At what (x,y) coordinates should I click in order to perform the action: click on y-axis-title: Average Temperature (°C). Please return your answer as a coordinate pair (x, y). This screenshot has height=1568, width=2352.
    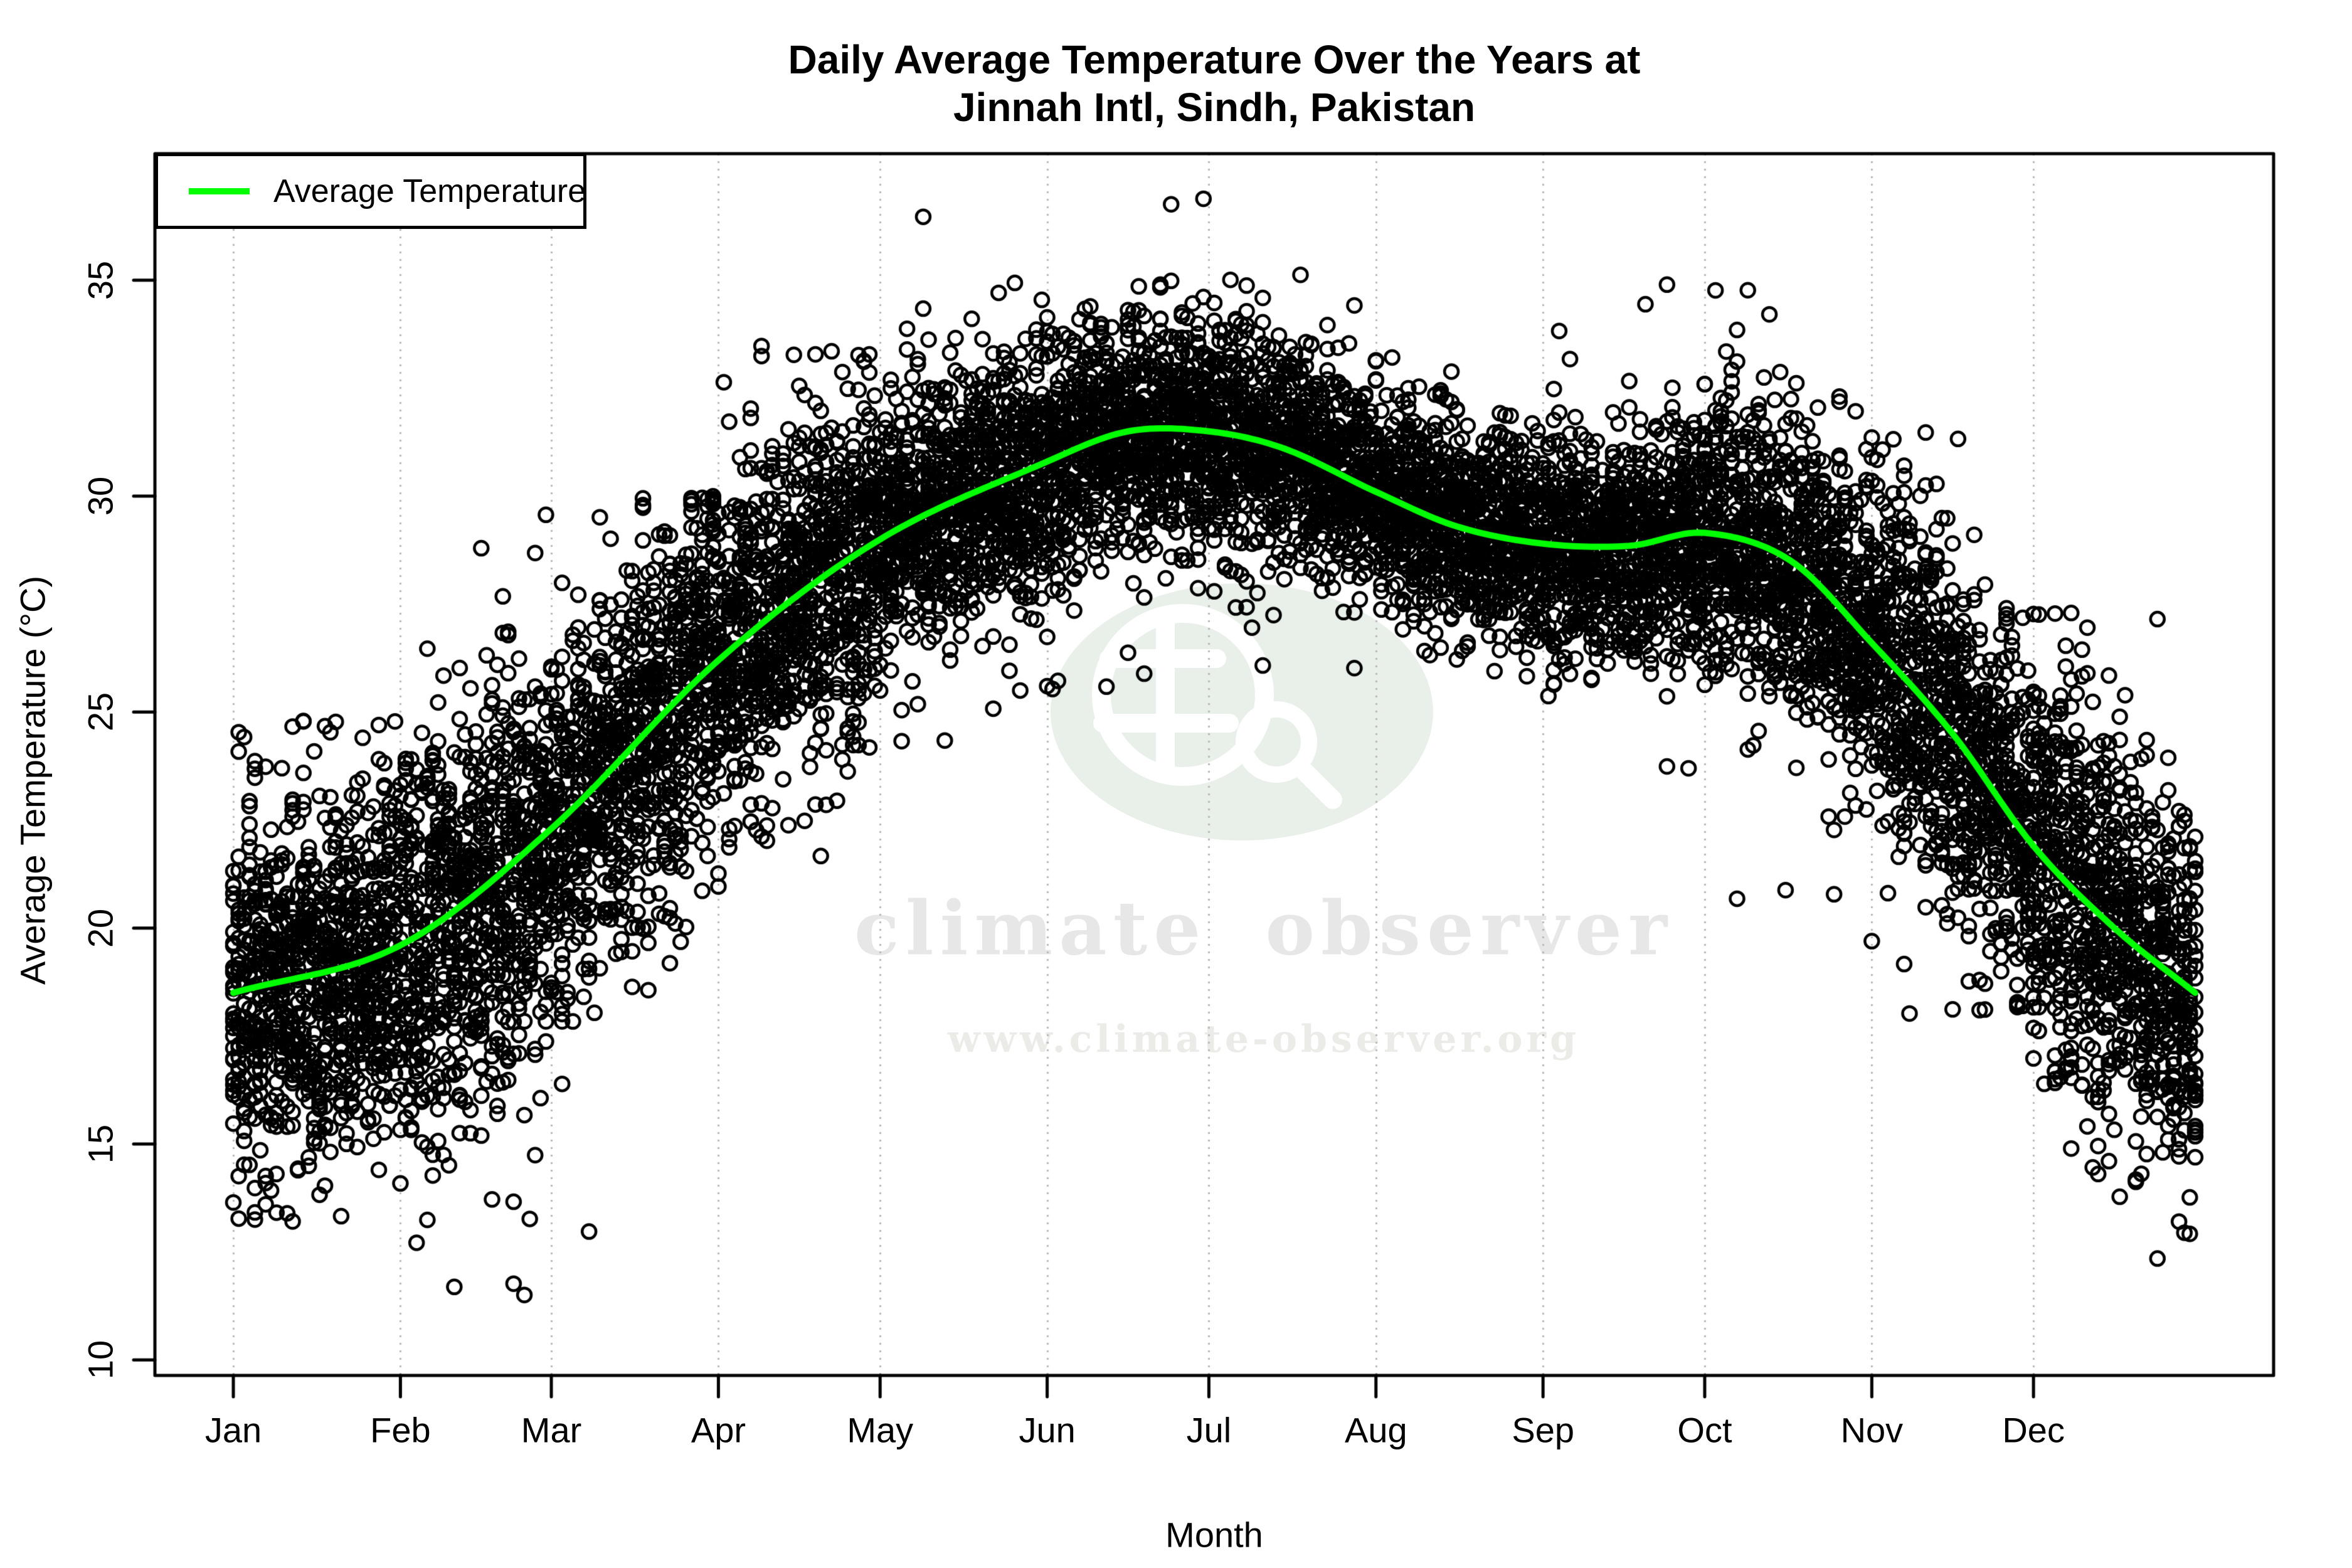
    Looking at the image, I should click on (33, 780).